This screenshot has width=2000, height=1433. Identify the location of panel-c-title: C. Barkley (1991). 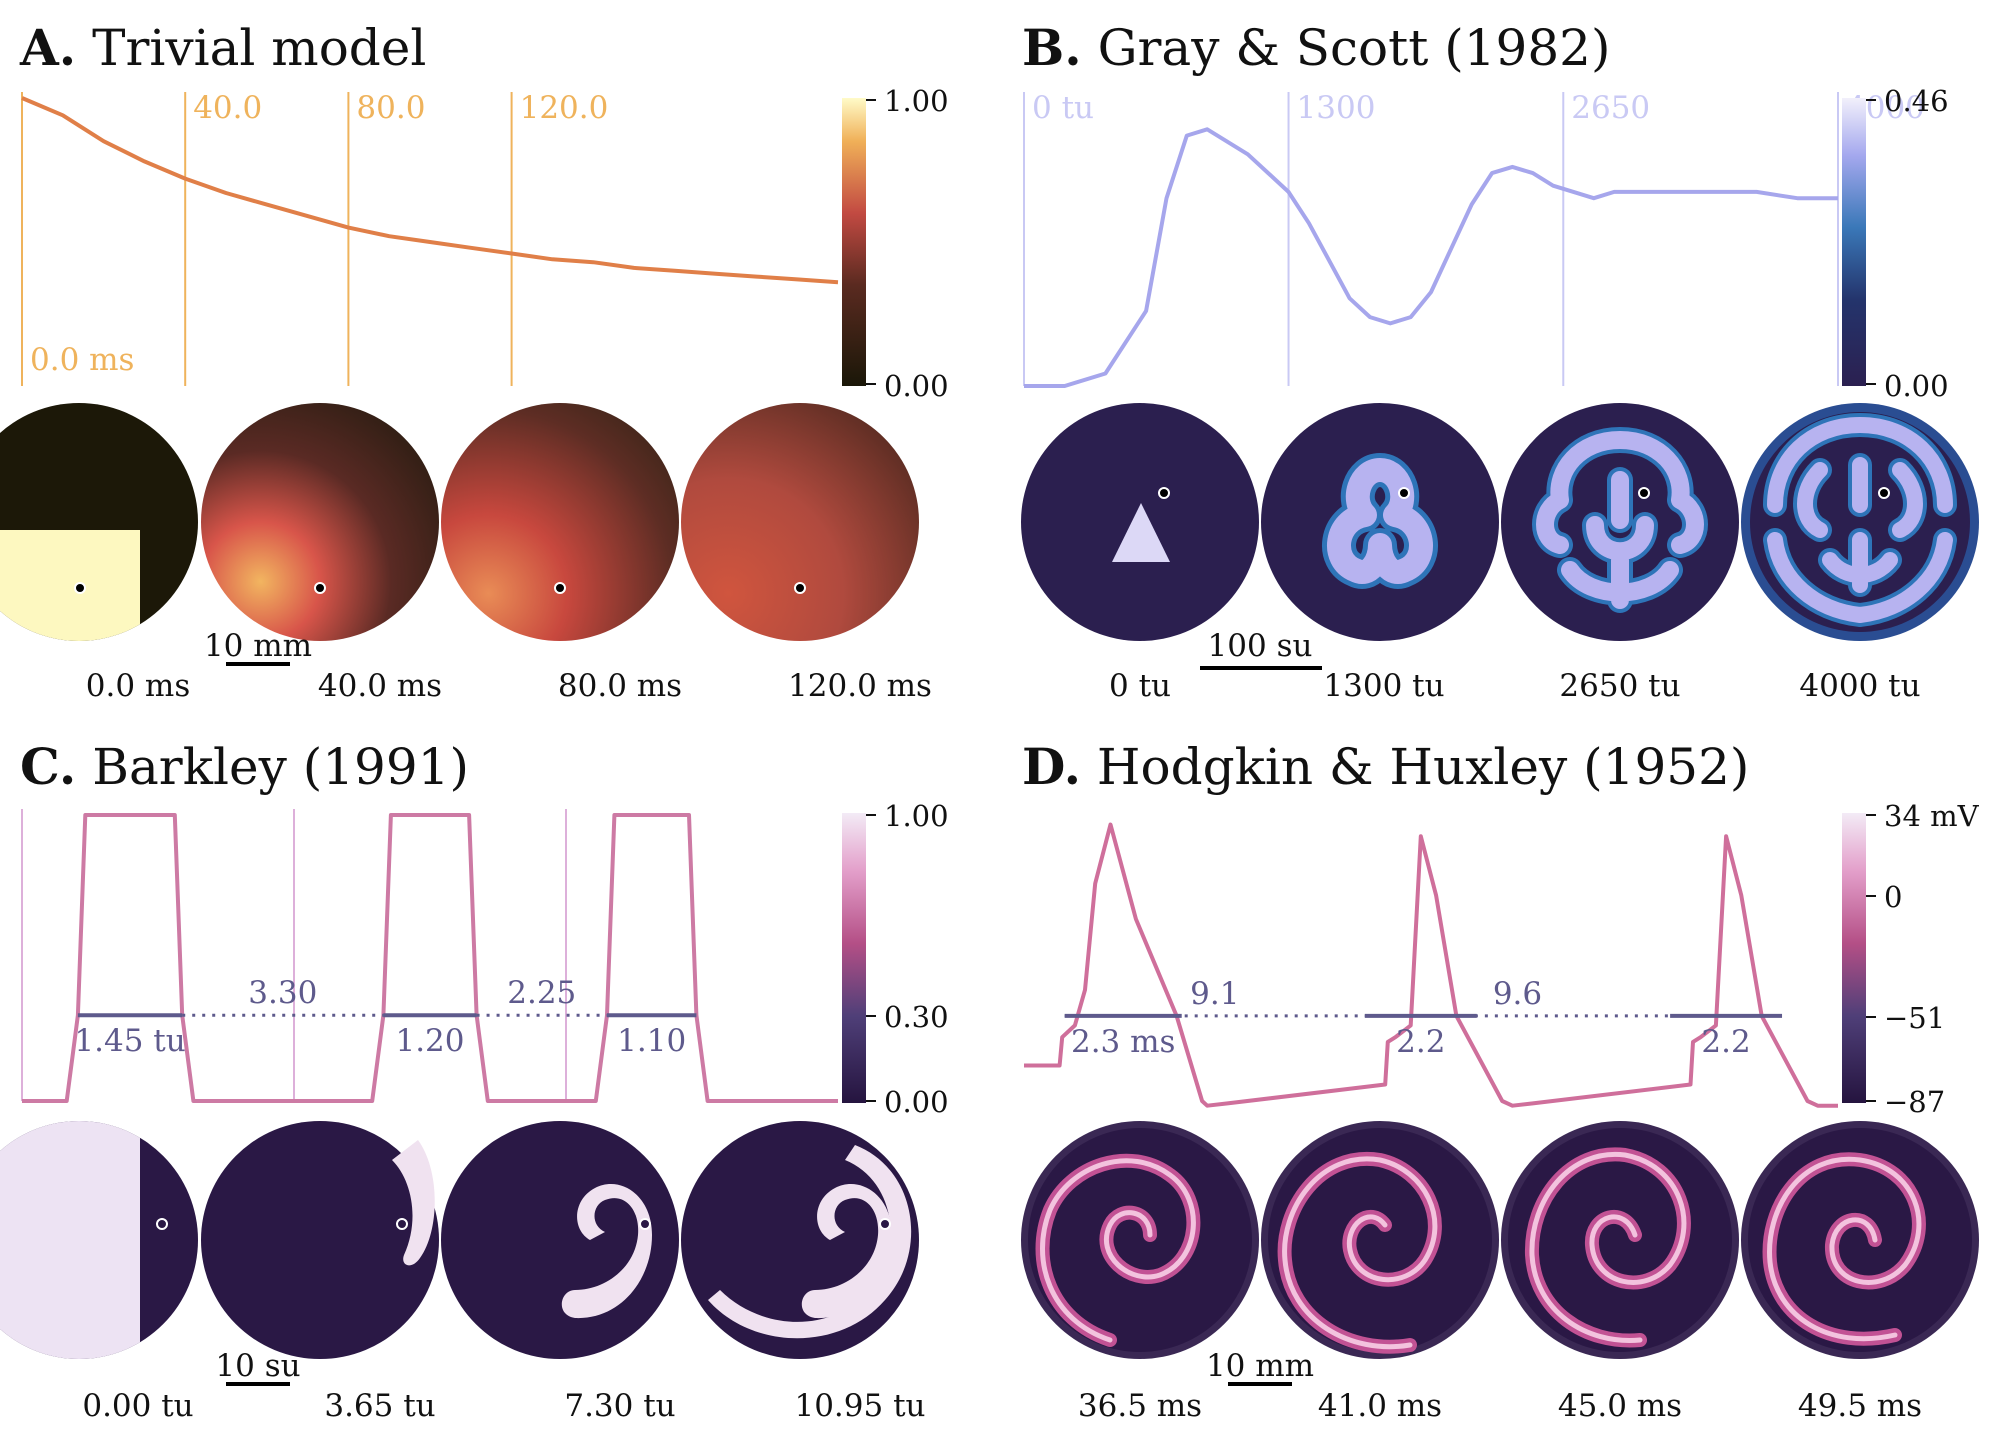
(244, 766).